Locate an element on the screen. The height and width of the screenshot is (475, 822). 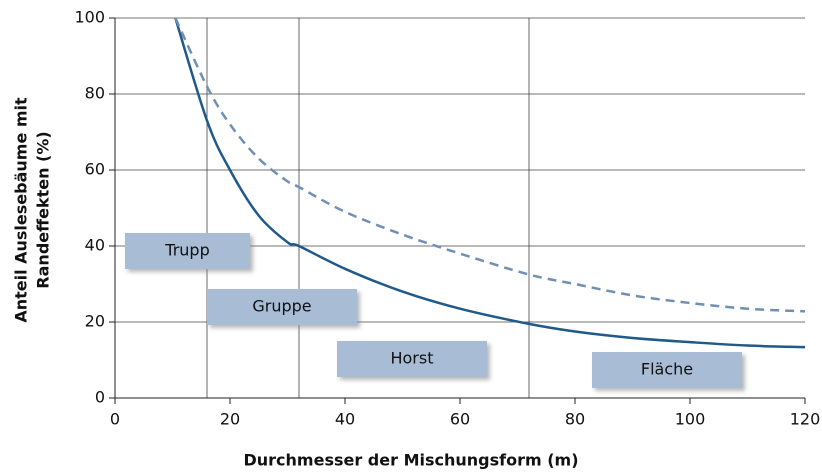
y-tick-label: 100 is located at coordinates (89, 17).